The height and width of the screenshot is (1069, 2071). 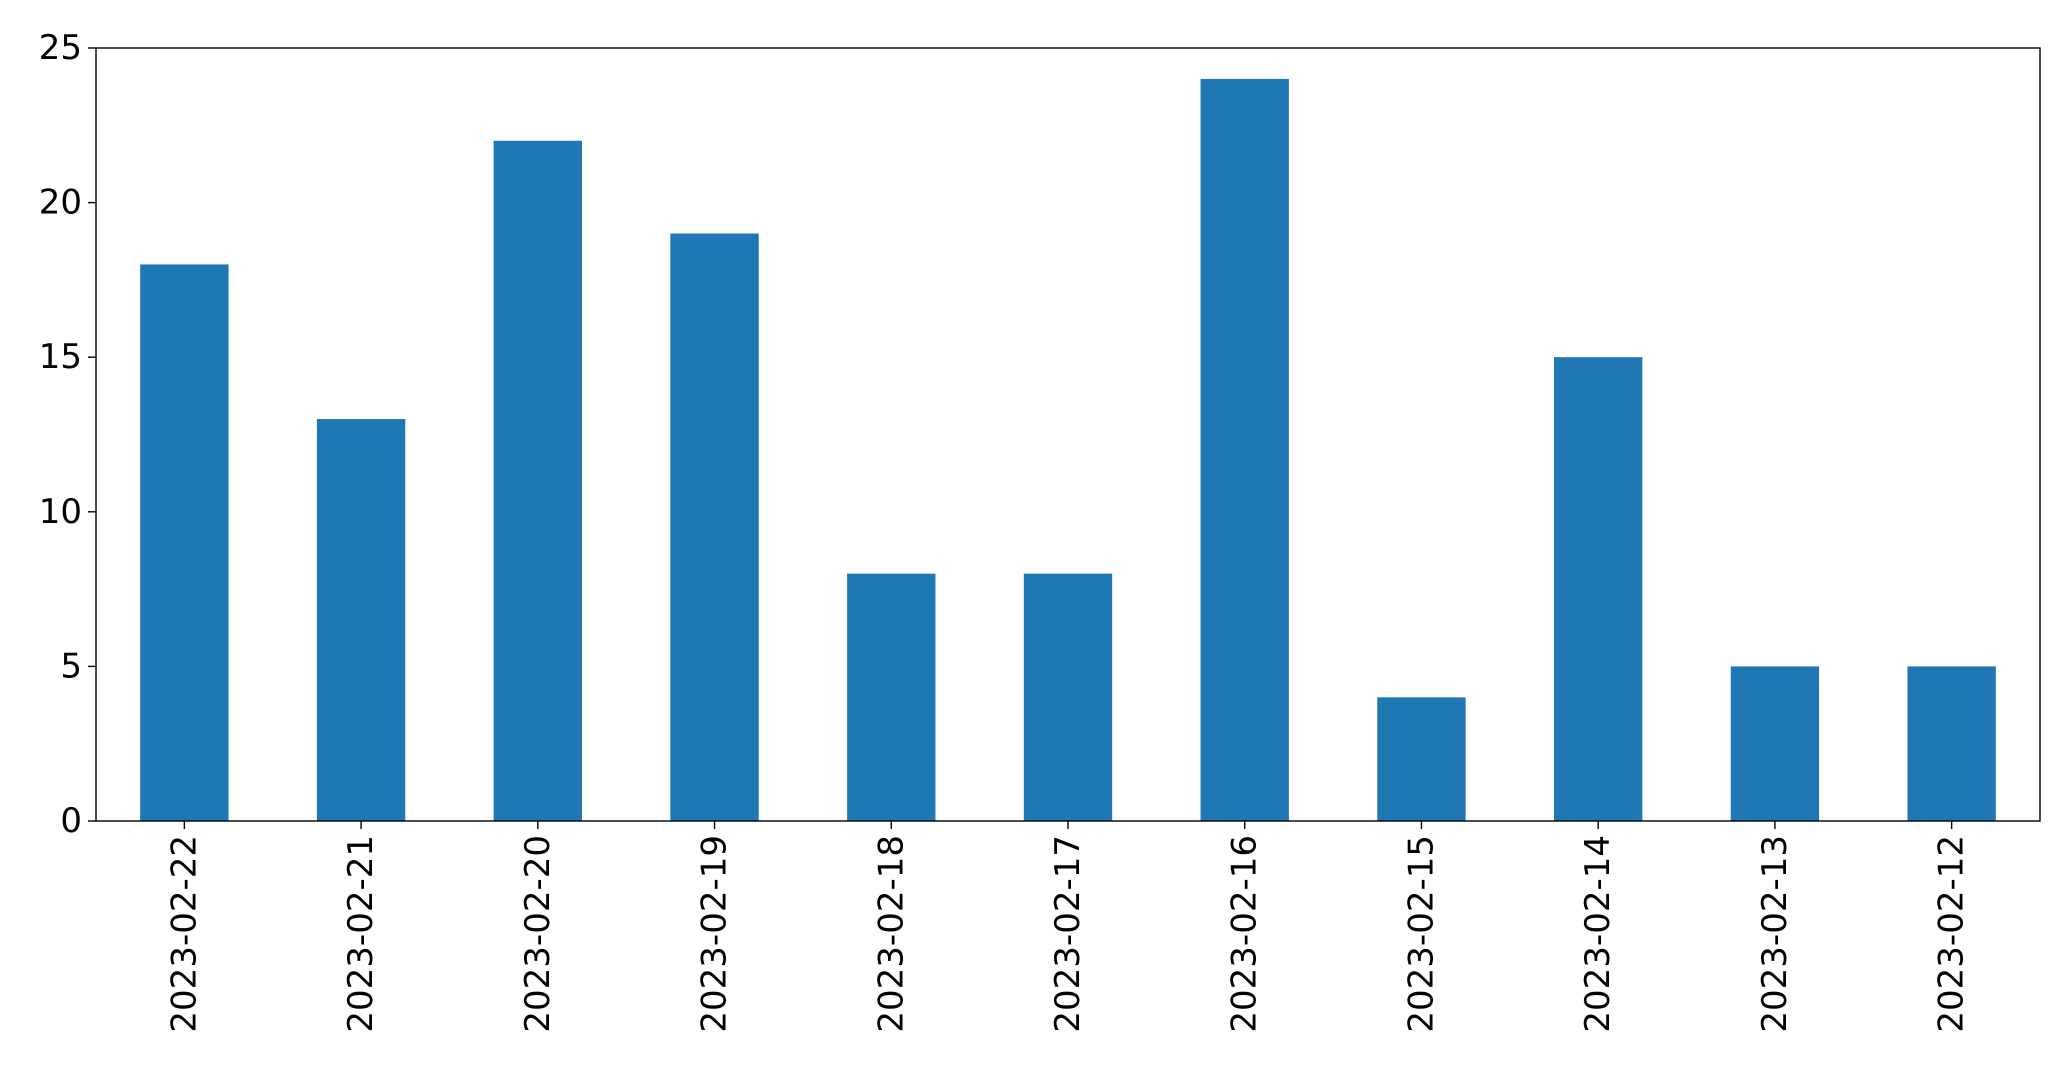 What do you see at coordinates (60, 48) in the screenshot?
I see `y-tick-label: 25` at bounding box center [60, 48].